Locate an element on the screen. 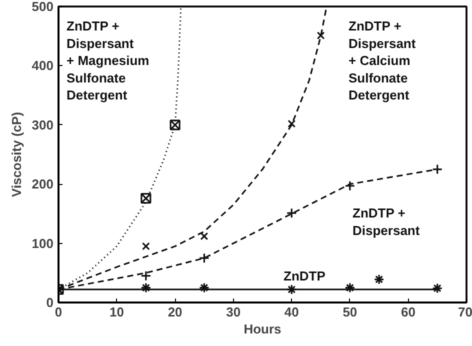 The width and height of the screenshot is (472, 346). x-tick-label: 60 is located at coordinates (408, 312).